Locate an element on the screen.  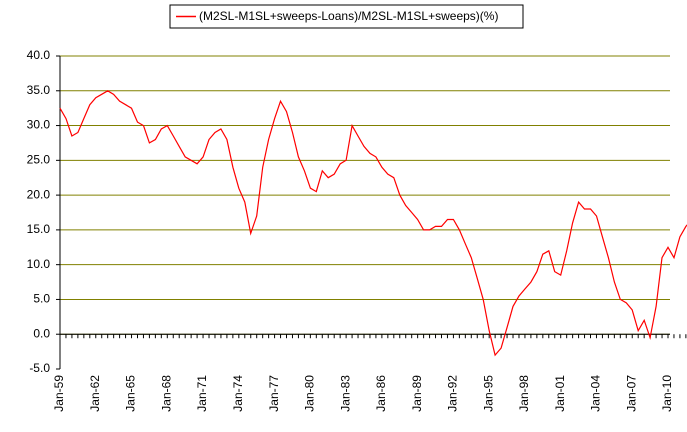
y-tick-label: 5.0 is located at coordinates (41, 299).